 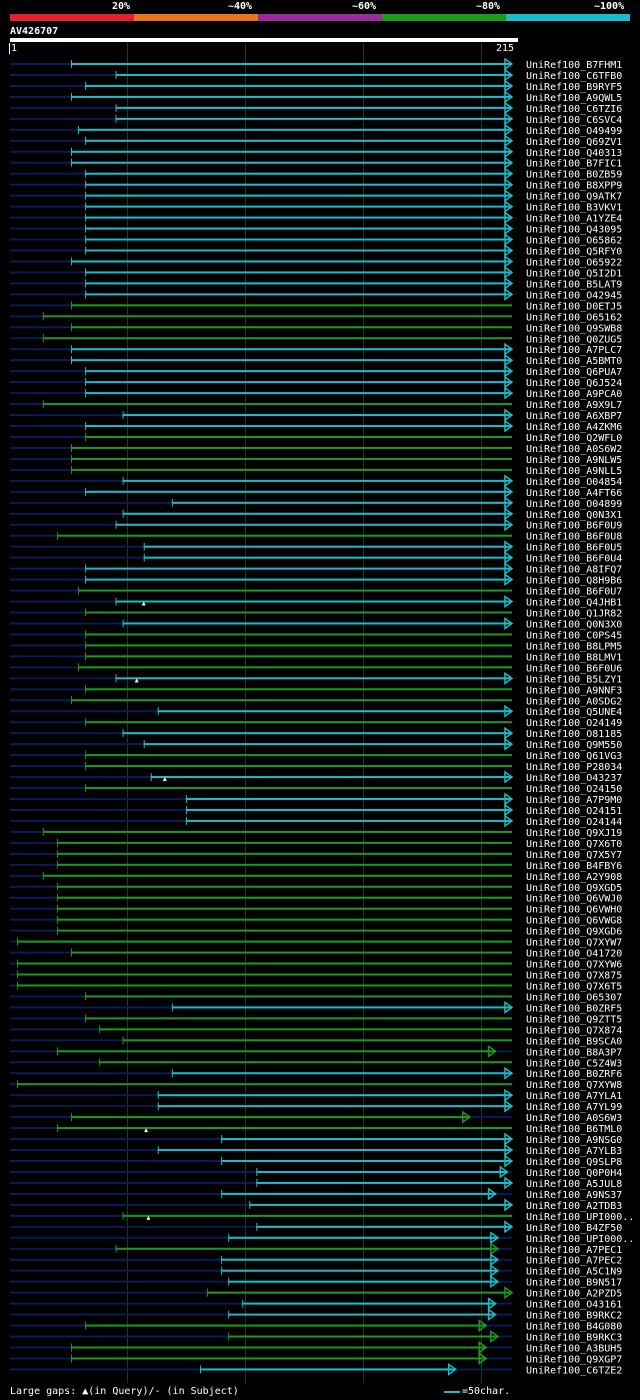 I want to click on hit-label: UniRef100_A5JUL8, so click(x=574, y=1184).